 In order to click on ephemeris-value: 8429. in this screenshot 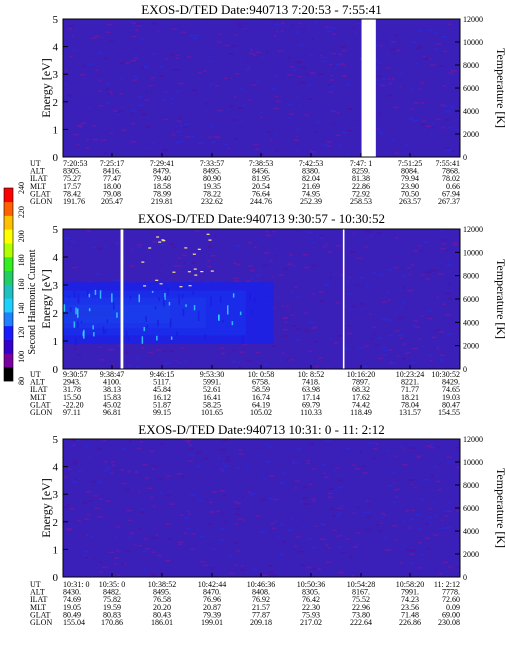, I will do `click(451, 382)`.